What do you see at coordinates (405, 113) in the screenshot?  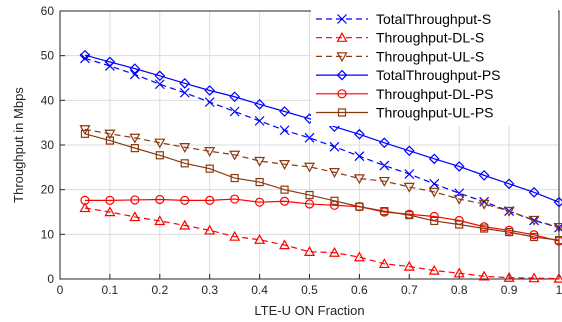 I see `legend-item: Throughput-UL-PS` at bounding box center [405, 113].